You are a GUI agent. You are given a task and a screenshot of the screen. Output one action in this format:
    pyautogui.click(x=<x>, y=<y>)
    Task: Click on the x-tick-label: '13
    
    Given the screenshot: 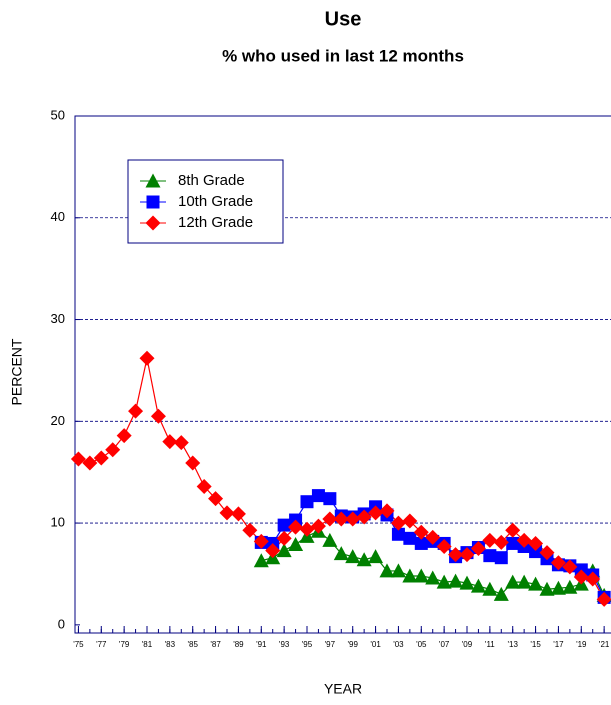 What is the action you would take?
    pyautogui.click(x=512, y=644)
    